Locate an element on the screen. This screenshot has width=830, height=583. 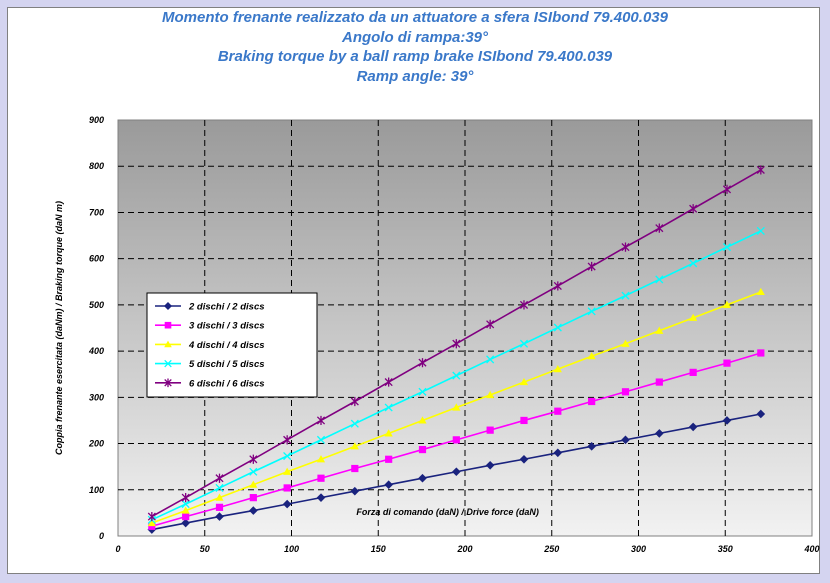
y-tick-label: 600 is located at coordinates (96, 259).